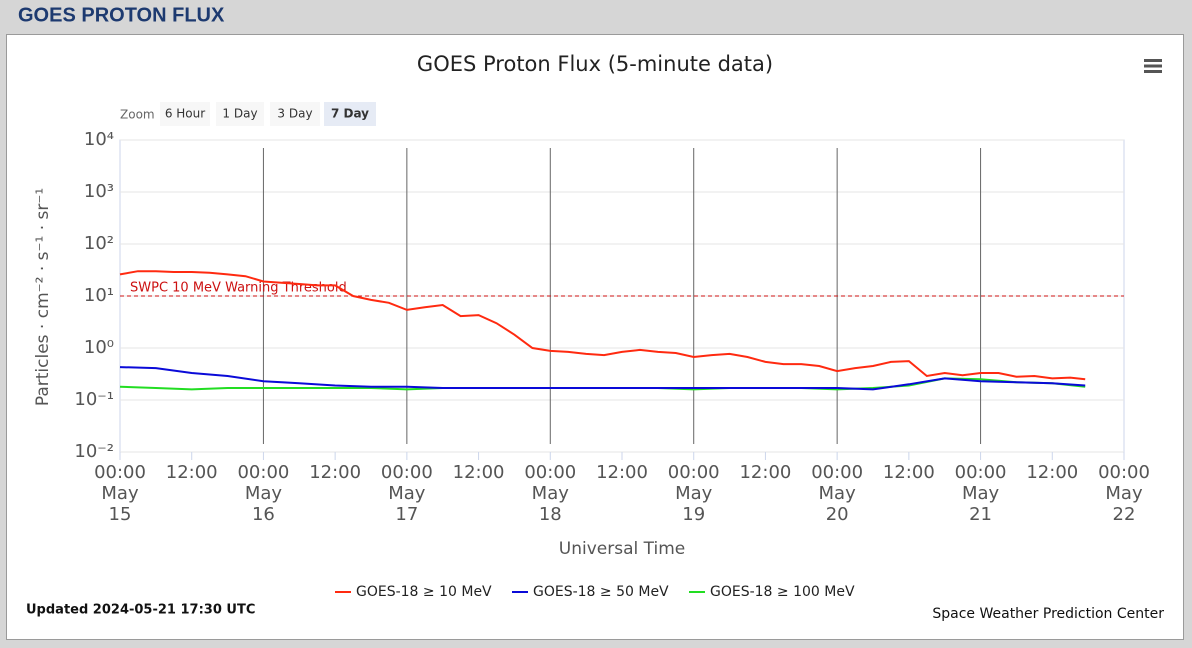  I want to click on zoom-button: 6 Hour, so click(185, 114).